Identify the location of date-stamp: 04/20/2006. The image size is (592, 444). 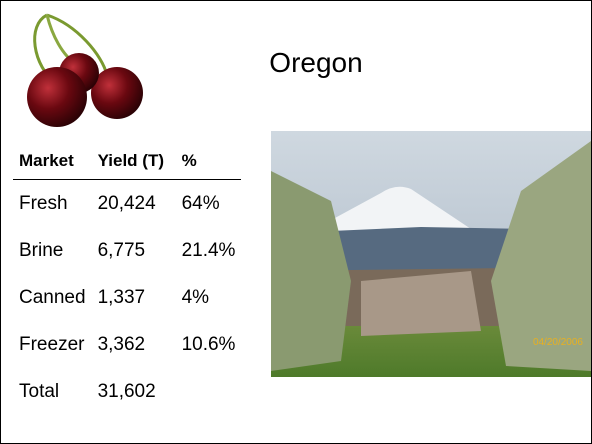
(558, 342).